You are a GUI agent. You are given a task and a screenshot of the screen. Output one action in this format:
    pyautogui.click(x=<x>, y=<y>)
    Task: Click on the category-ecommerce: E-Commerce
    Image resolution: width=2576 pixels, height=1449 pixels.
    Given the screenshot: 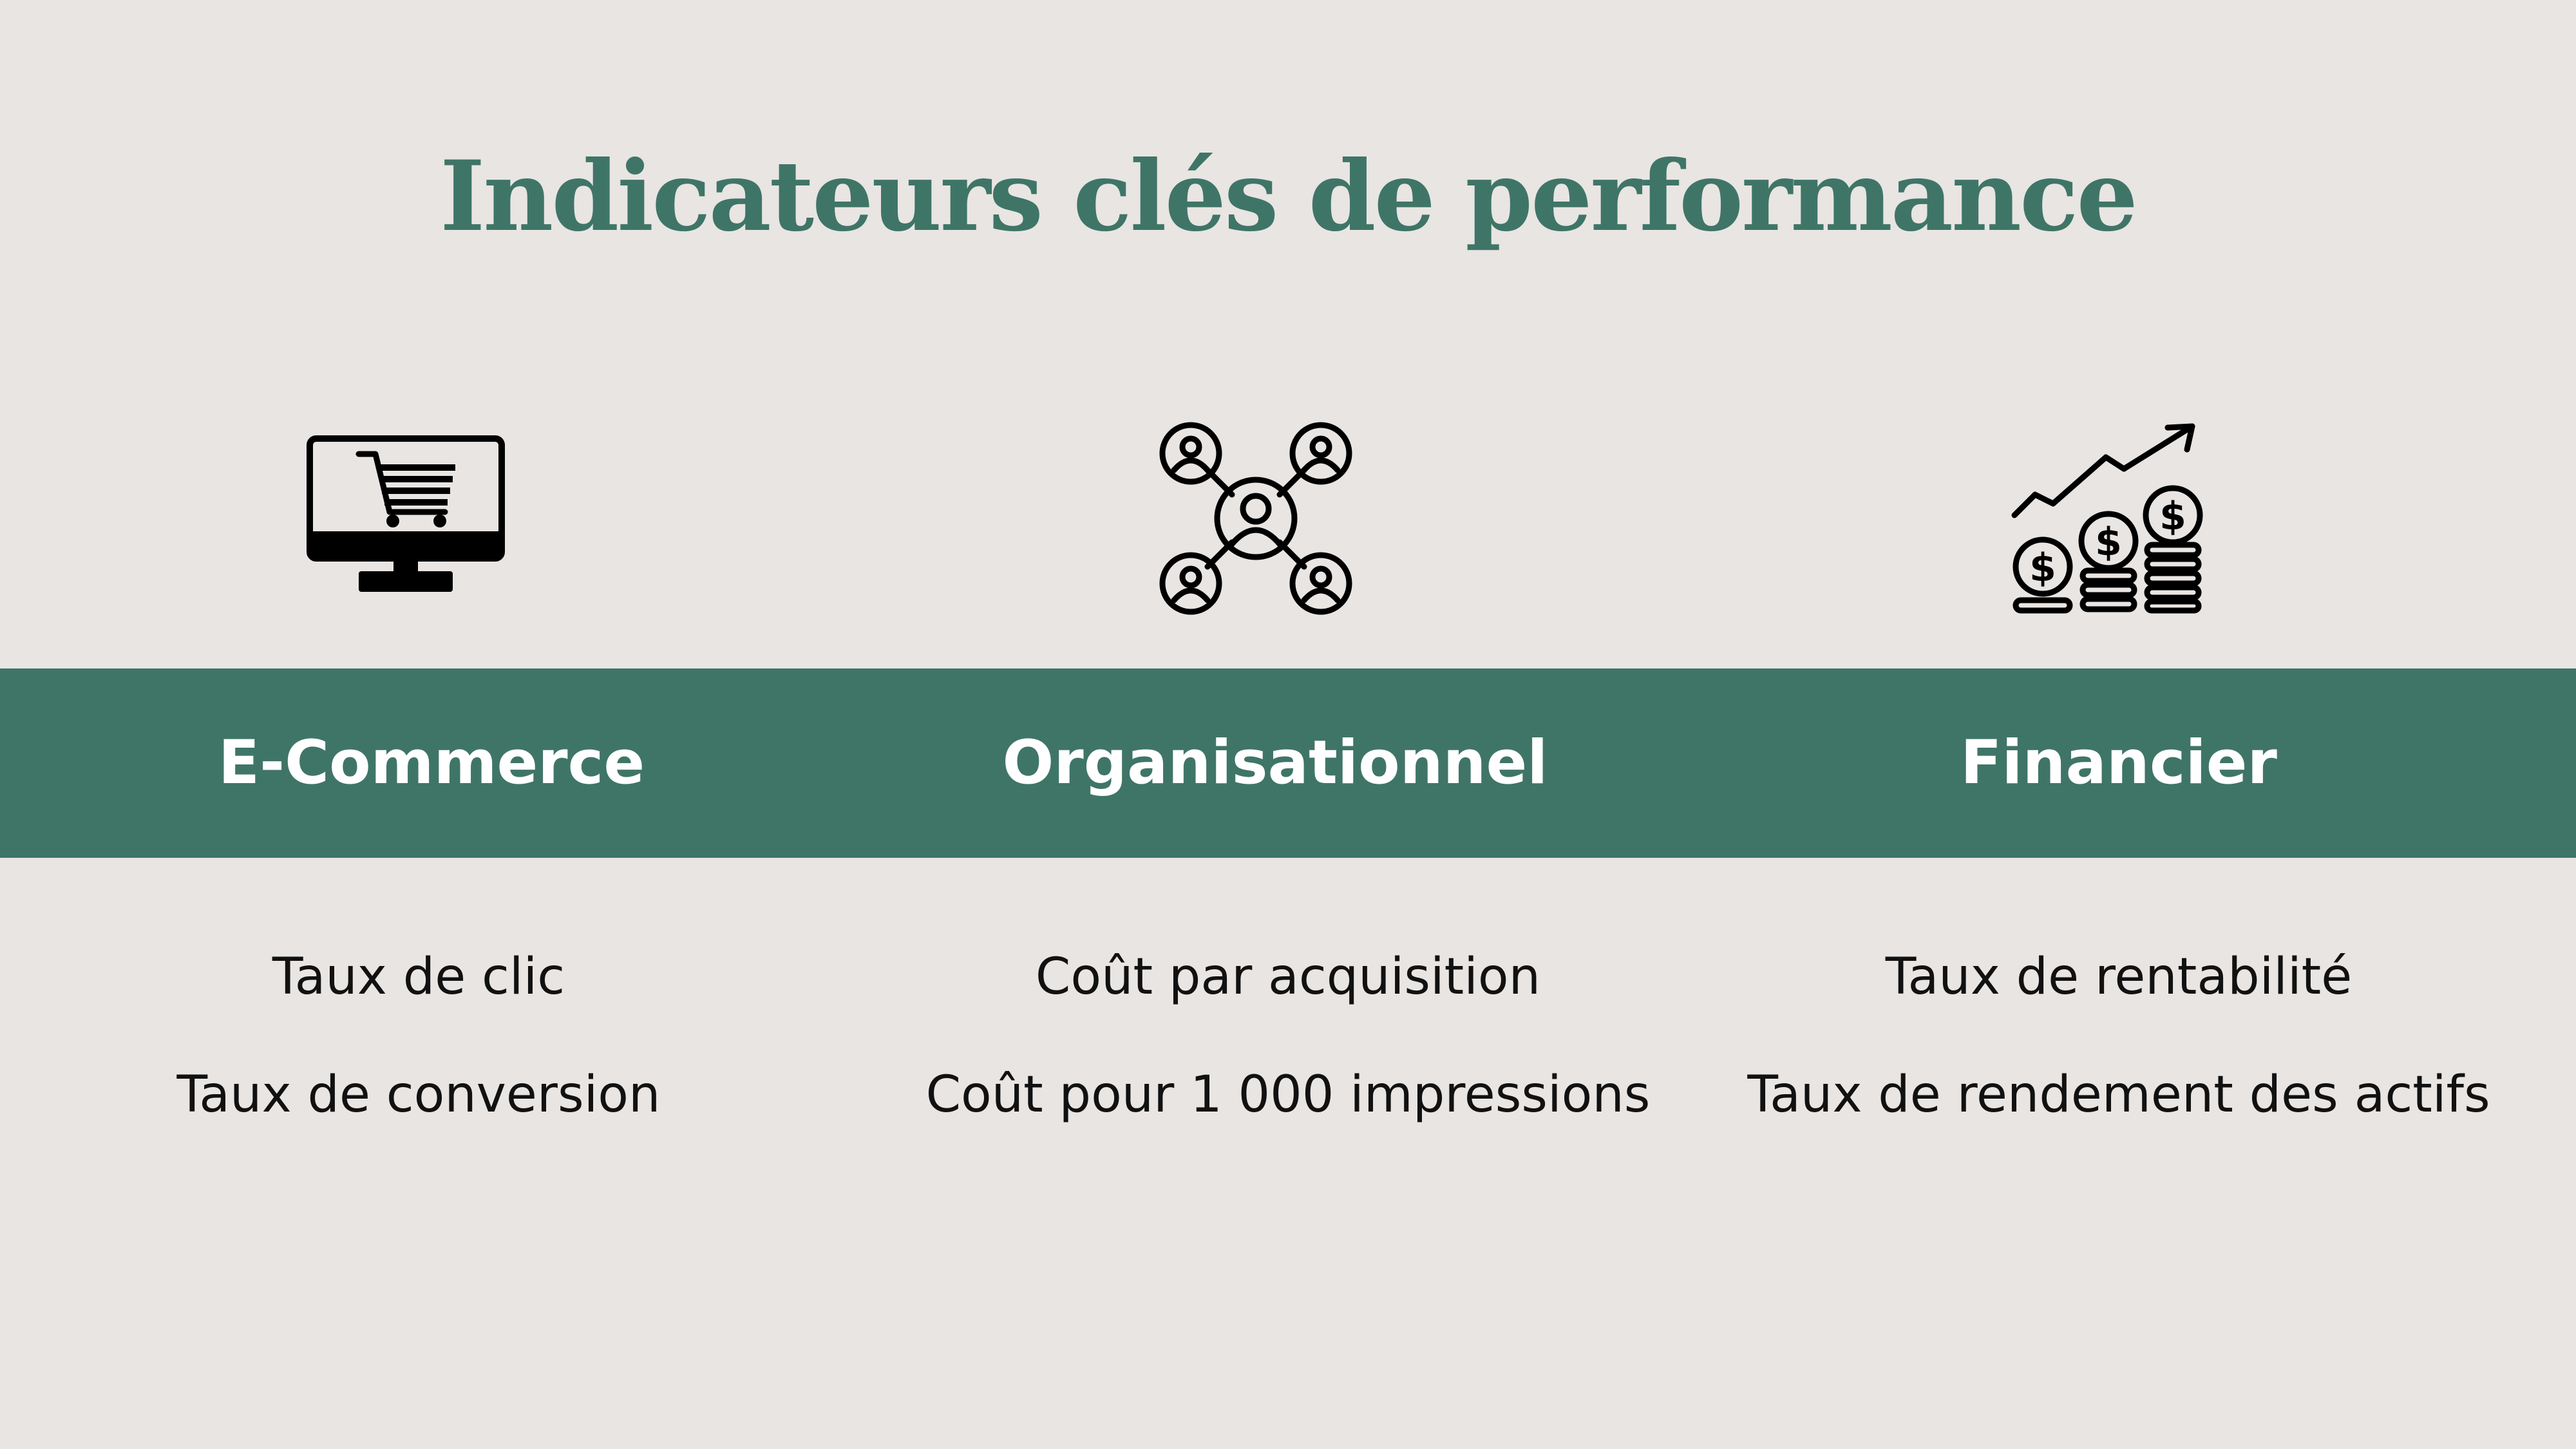 What is the action you would take?
    pyautogui.click(x=431, y=763)
    